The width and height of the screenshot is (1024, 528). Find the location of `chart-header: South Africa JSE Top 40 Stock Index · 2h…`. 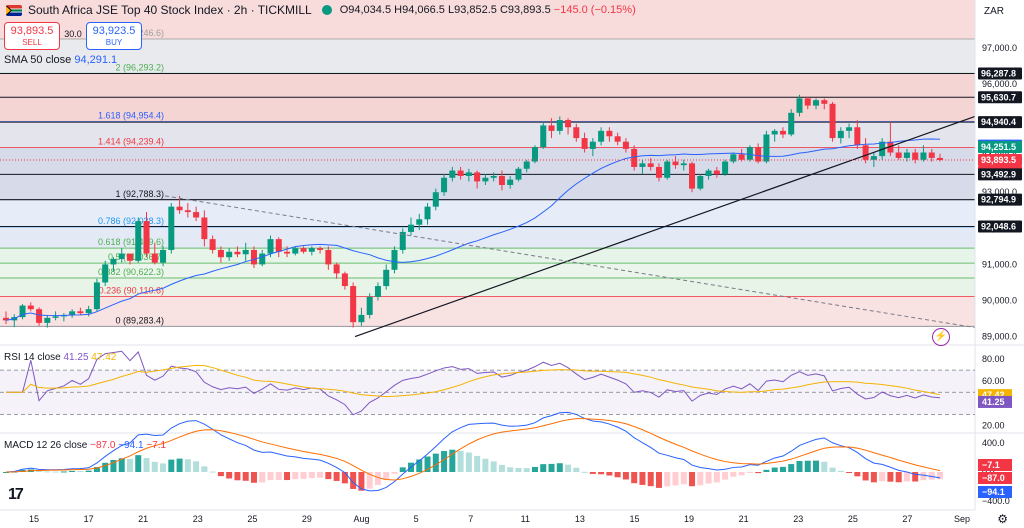

chart-header: South Africa JSE Top 40 Stock Index · 2h… is located at coordinates (318, 10).